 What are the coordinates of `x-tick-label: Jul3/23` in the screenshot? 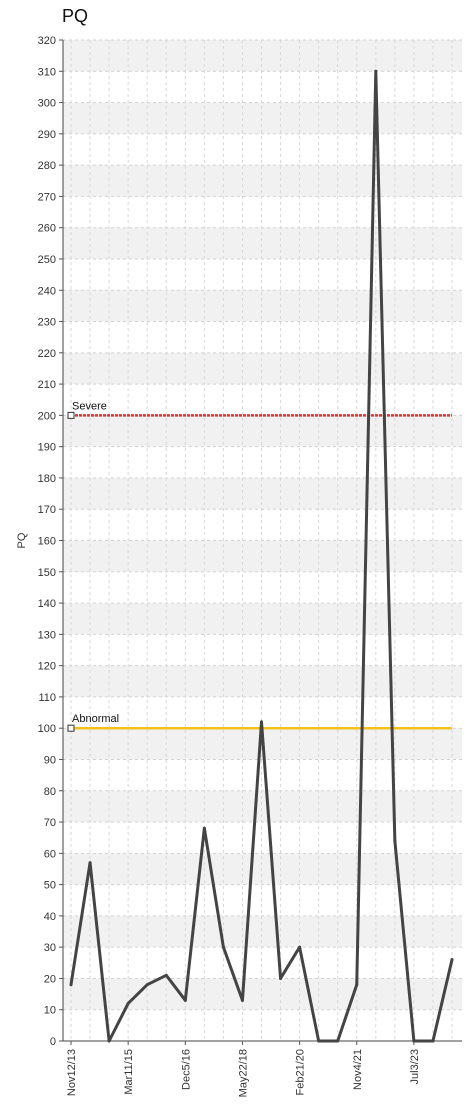 It's located at (415, 1066).